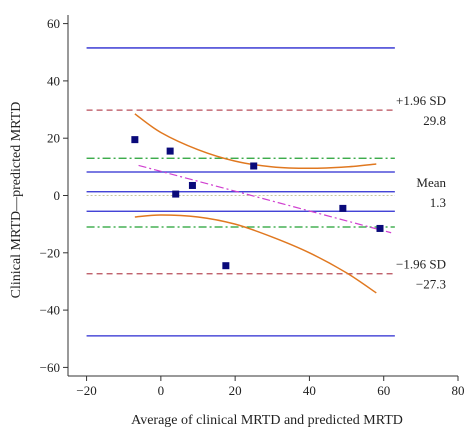 This screenshot has height=444, width=474. Describe the element at coordinates (265, 199) in the screenshot. I see `regression-line` at that location.